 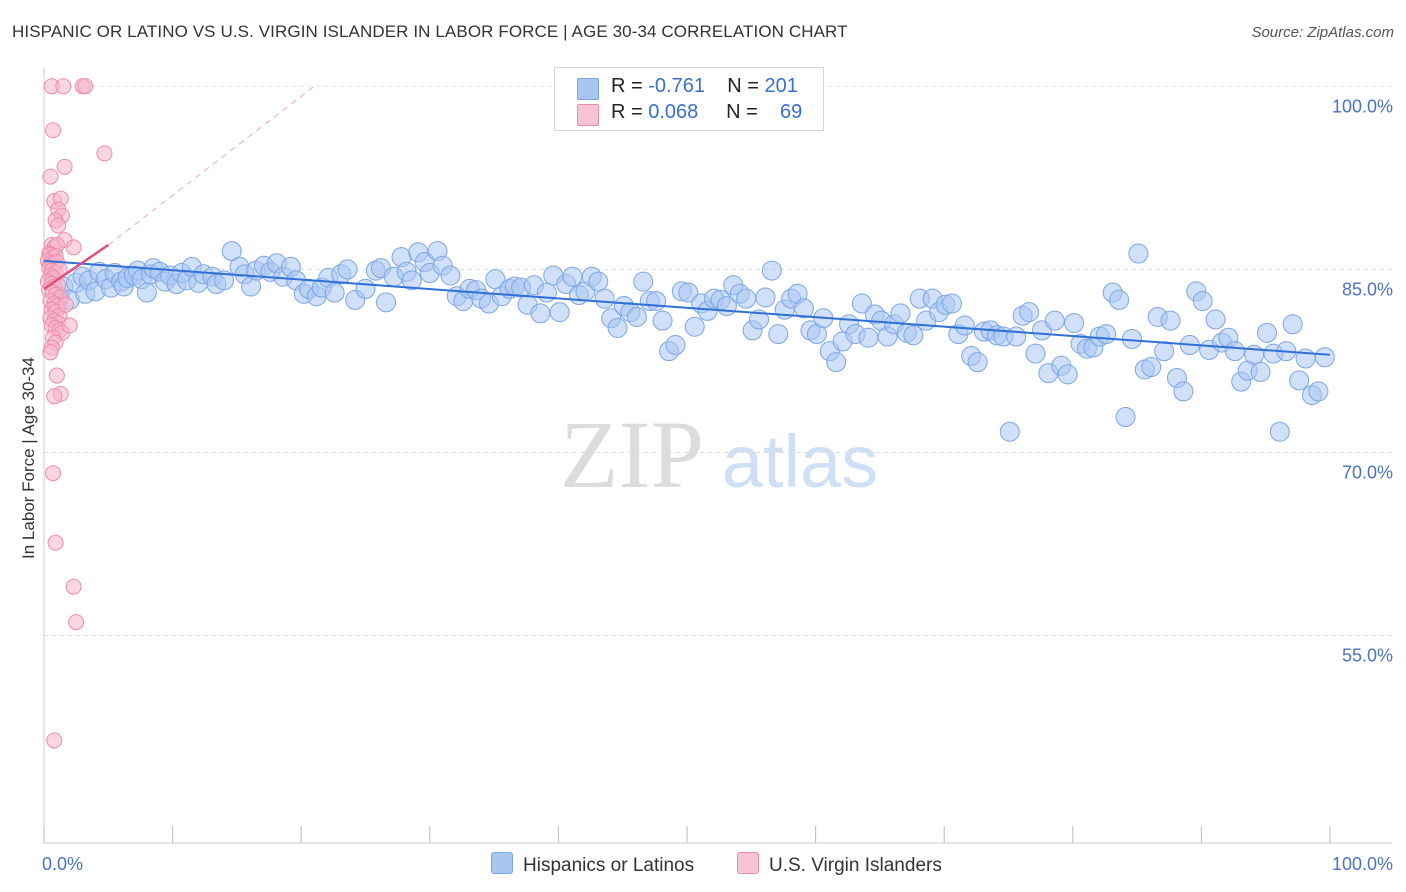 What do you see at coordinates (676, 86) in the screenshot?
I see `stats-r-value: -0.761` at bounding box center [676, 86].